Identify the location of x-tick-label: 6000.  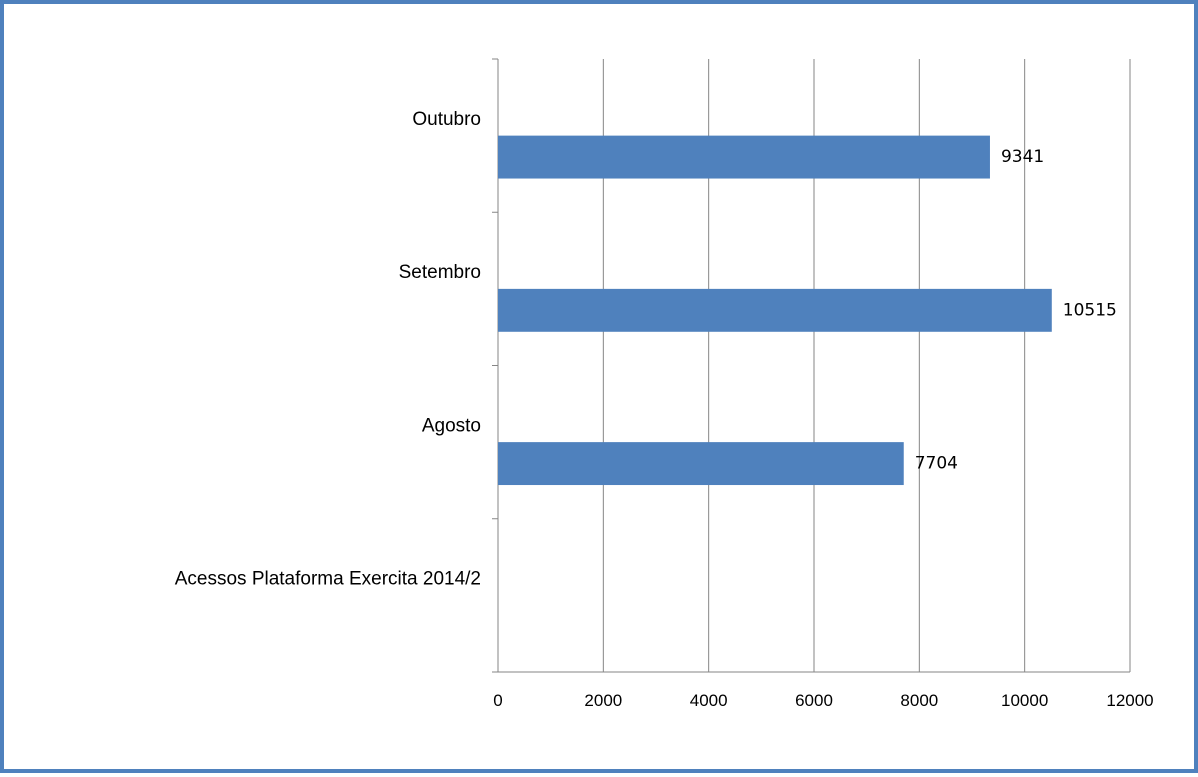
(814, 700).